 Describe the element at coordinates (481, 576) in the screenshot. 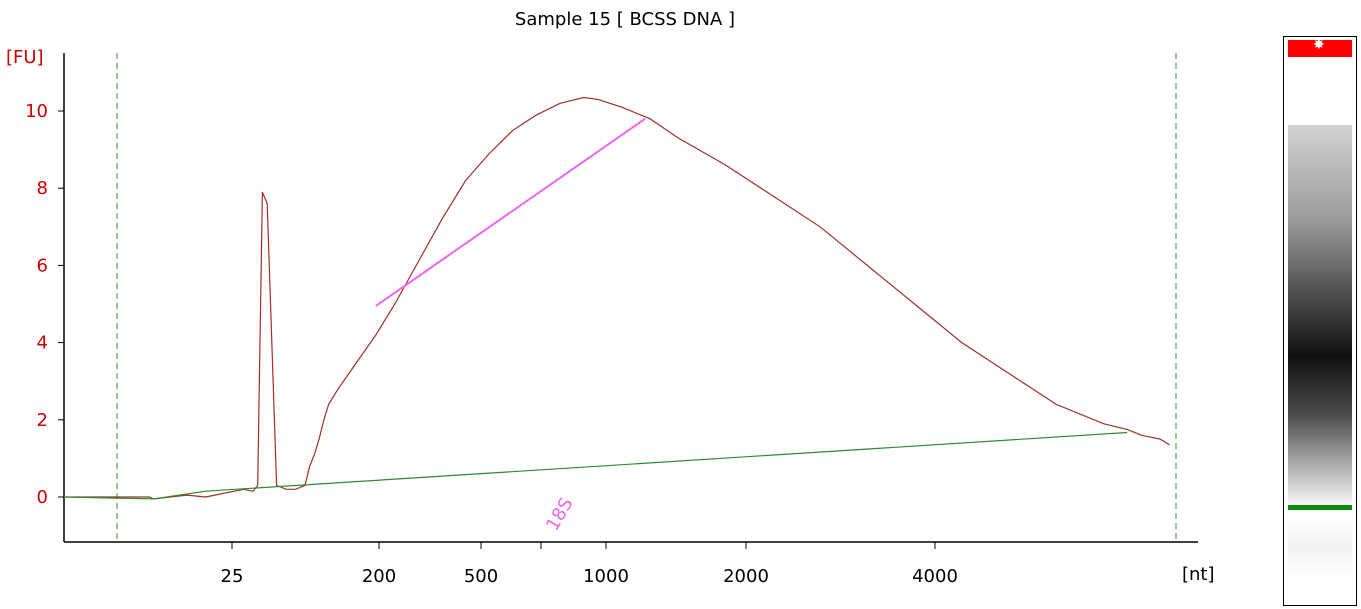

I see `x-tick-label: 500` at that location.